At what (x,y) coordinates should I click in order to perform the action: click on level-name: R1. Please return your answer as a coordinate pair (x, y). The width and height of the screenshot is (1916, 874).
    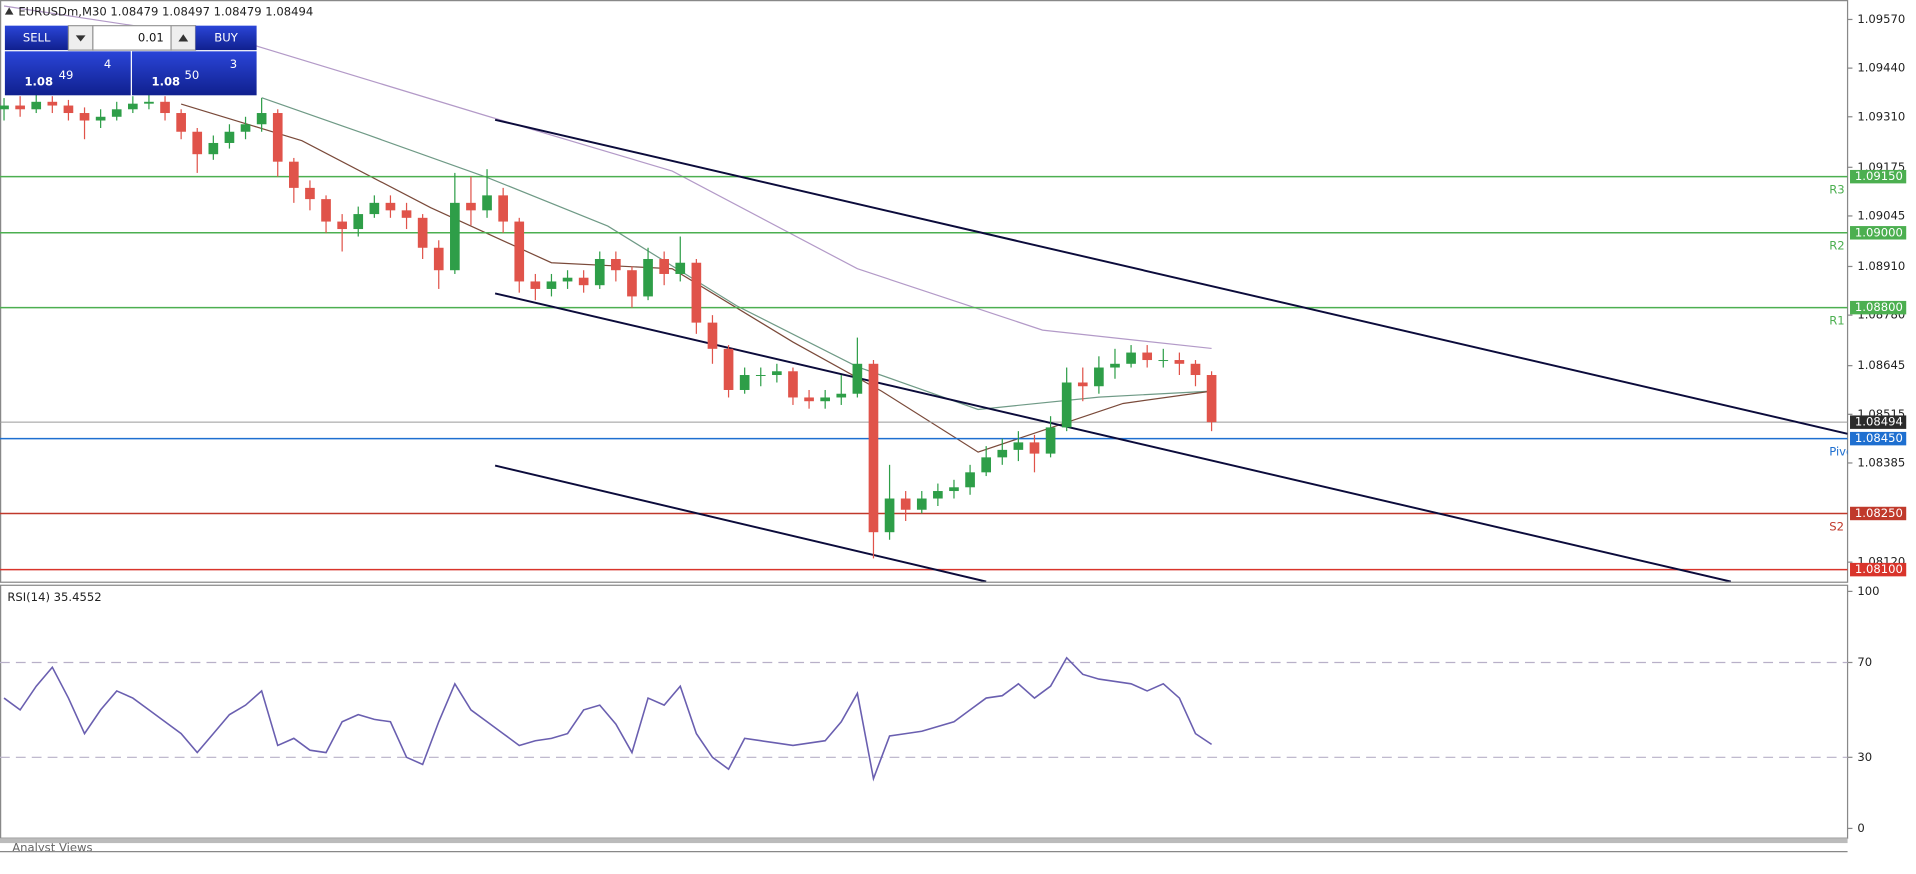
    Looking at the image, I should click on (1836, 321).